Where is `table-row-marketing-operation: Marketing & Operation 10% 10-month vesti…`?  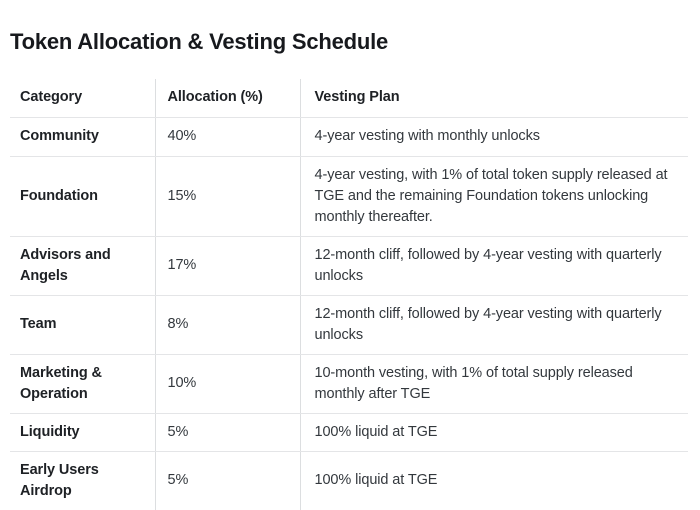
table-row-marketing-operation: Marketing & Operation 10% 10-month vesti… is located at coordinates (349, 384).